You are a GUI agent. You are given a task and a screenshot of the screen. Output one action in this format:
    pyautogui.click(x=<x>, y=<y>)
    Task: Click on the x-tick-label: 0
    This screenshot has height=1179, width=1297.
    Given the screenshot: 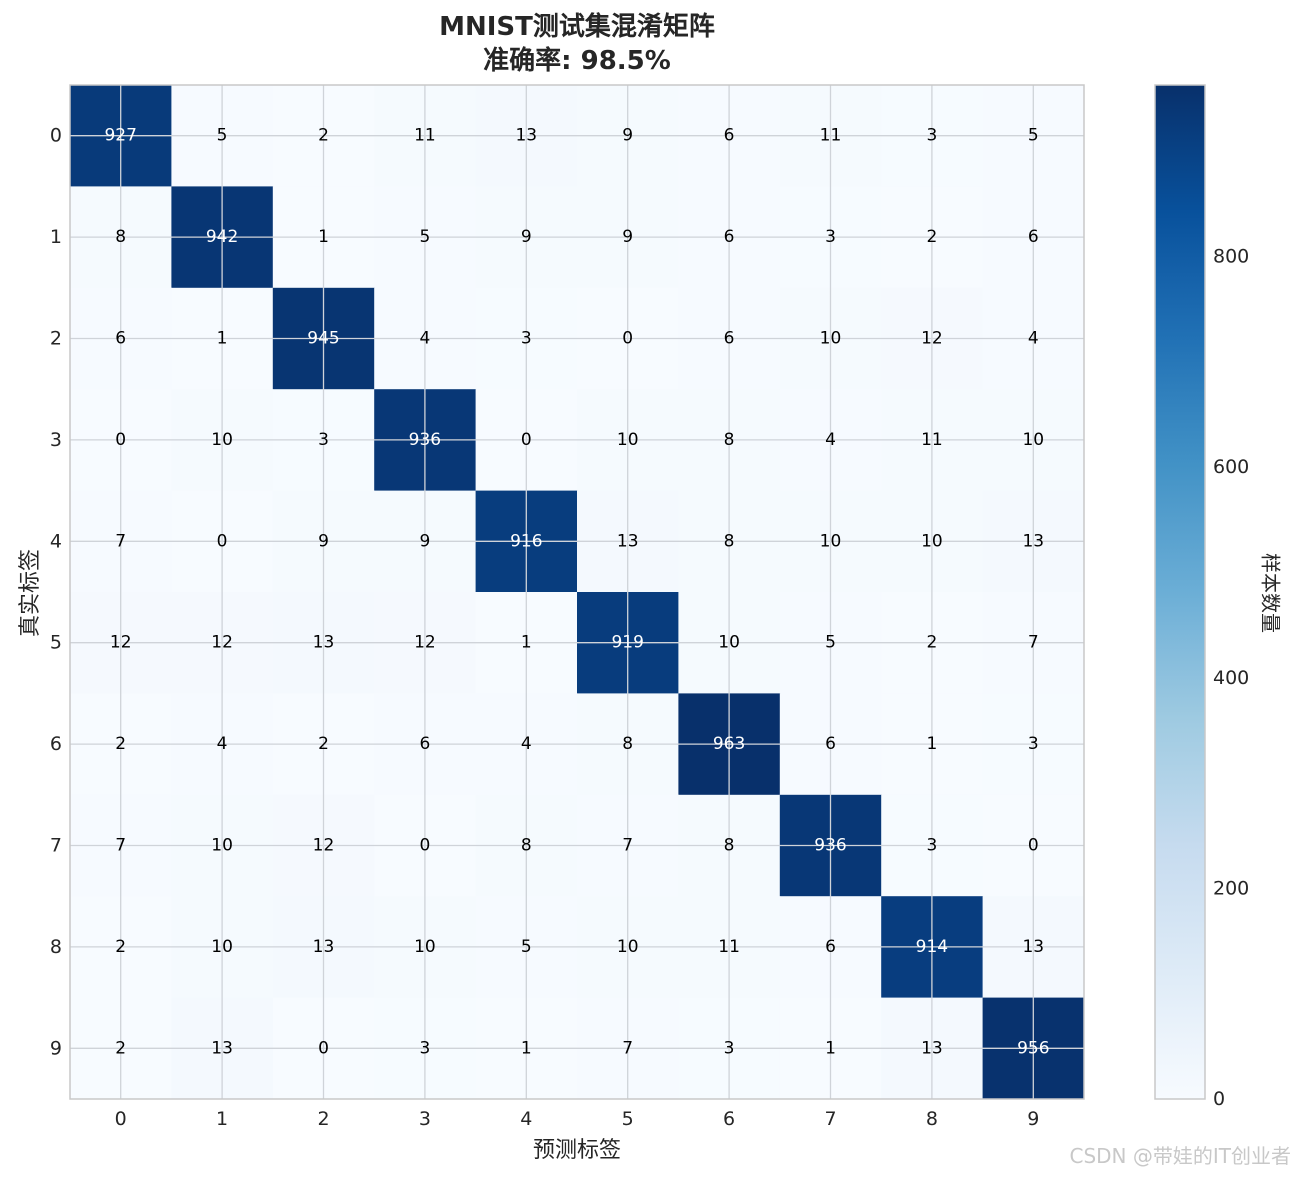 What is the action you would take?
    pyautogui.click(x=121, y=1119)
    